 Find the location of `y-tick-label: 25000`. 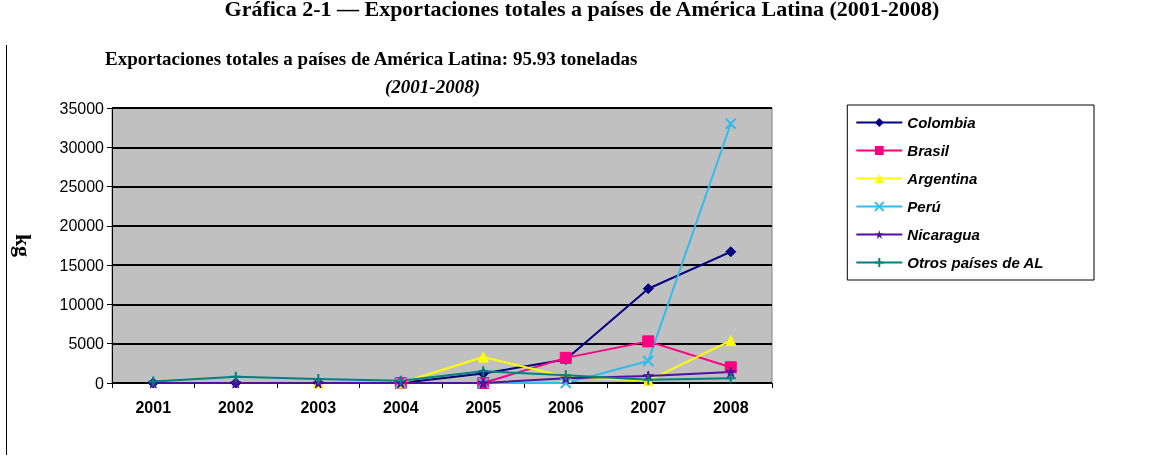

y-tick-label: 25000 is located at coordinates (82, 187).